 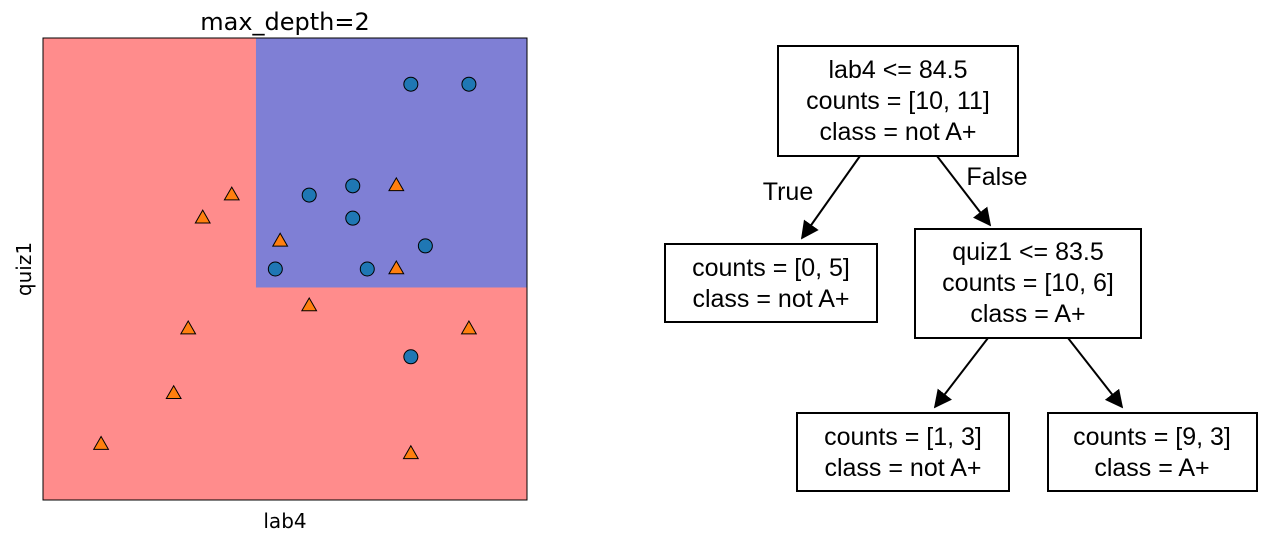 What do you see at coordinates (284, 521) in the screenshot?
I see `x-axis-label: lab4` at bounding box center [284, 521].